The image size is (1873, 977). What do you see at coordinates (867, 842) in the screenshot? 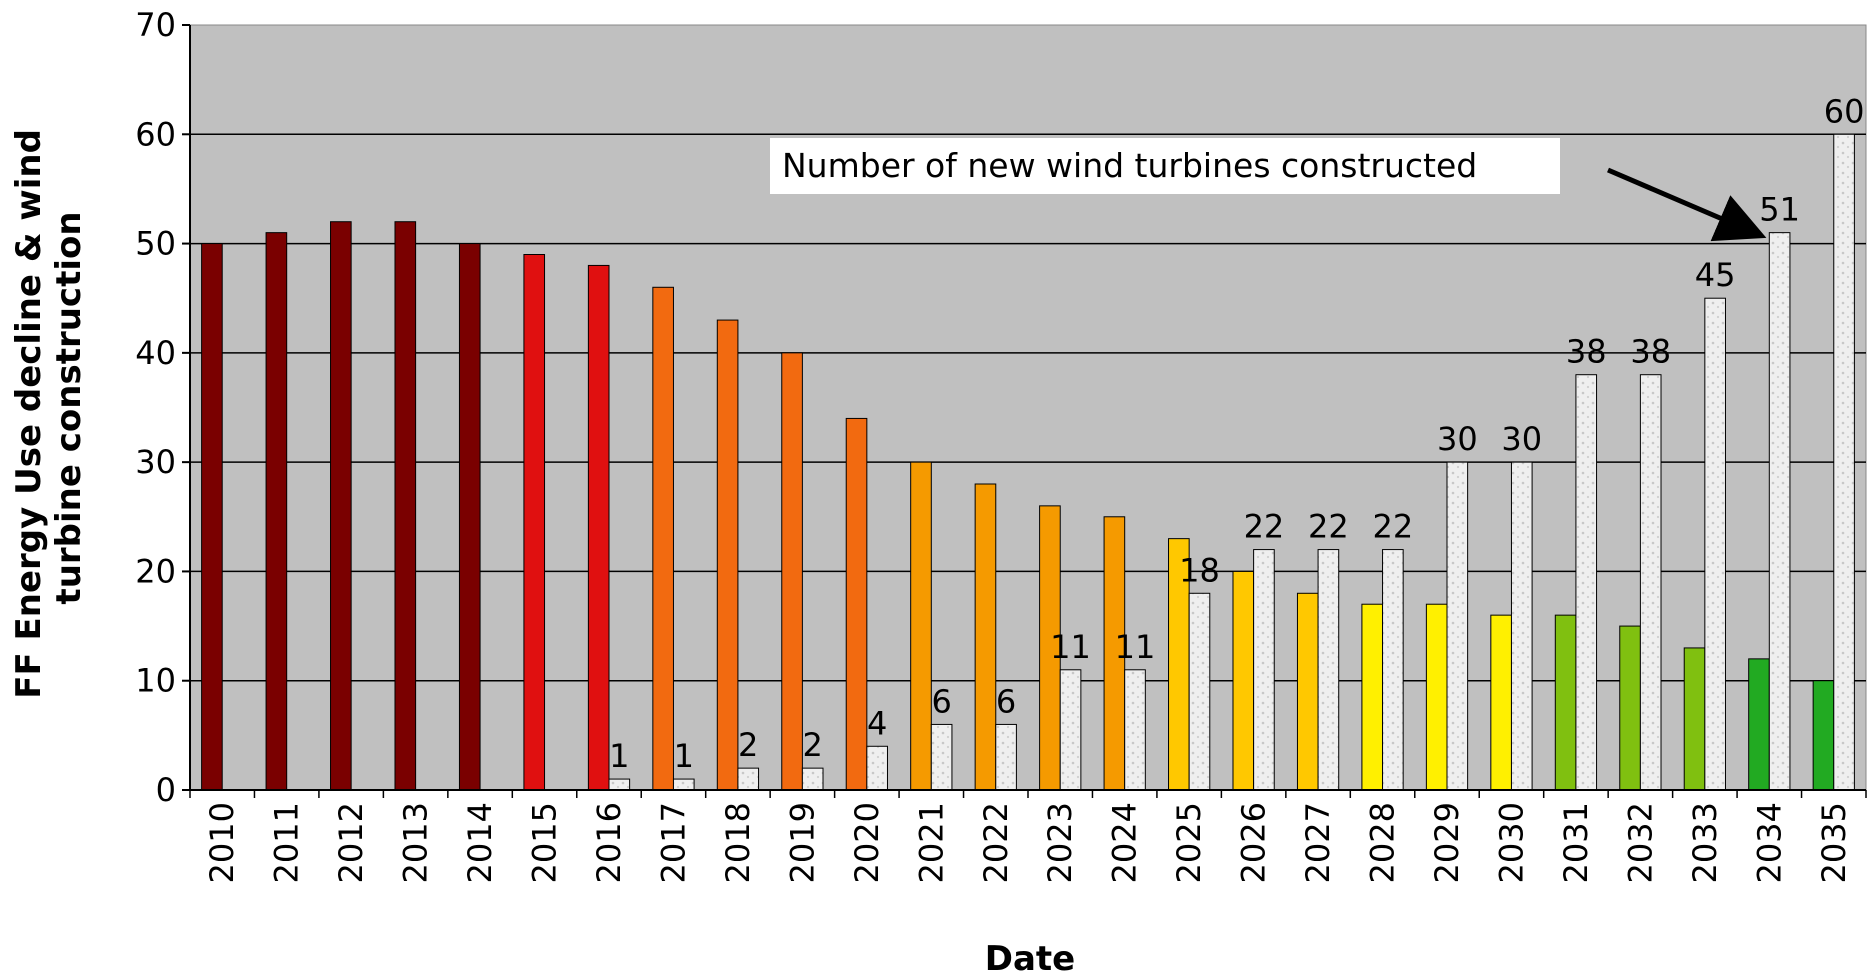
I see `x-tick-label: 2020` at bounding box center [867, 842].